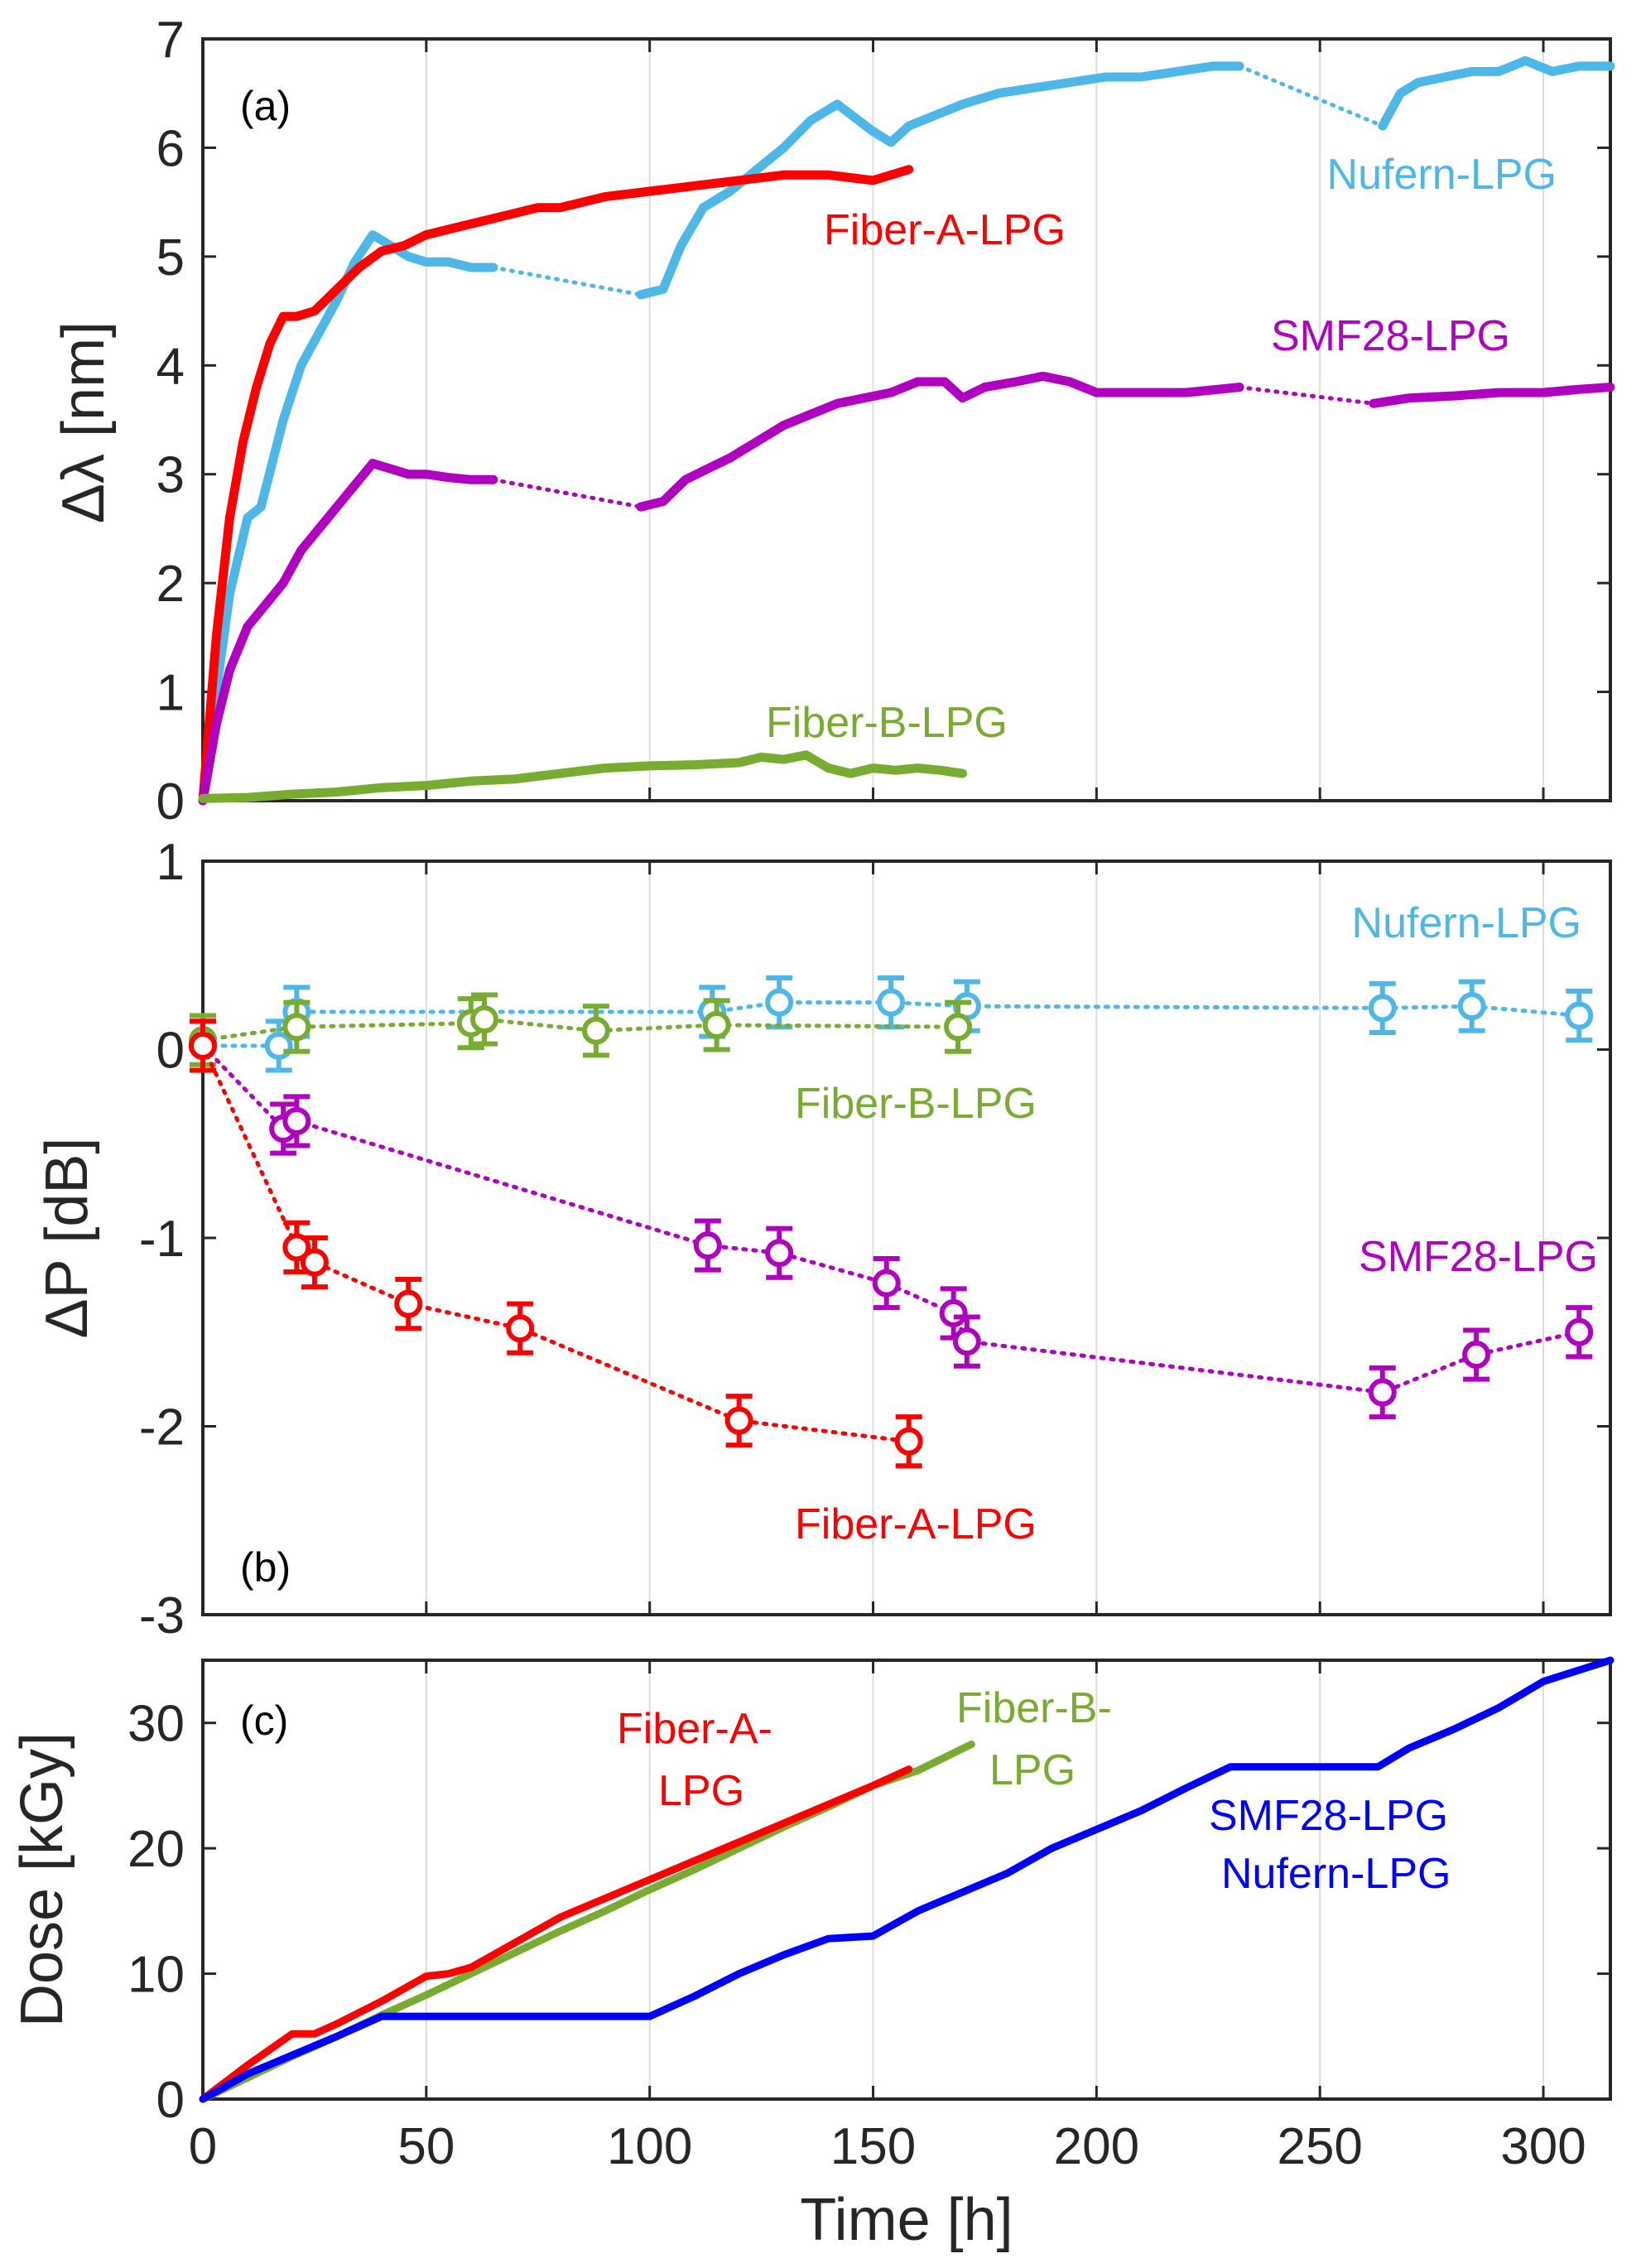 The image size is (1641, 2268). What do you see at coordinates (67, 1238) in the screenshot?
I see `panel-b-ylabel: ΔP [dB]` at bounding box center [67, 1238].